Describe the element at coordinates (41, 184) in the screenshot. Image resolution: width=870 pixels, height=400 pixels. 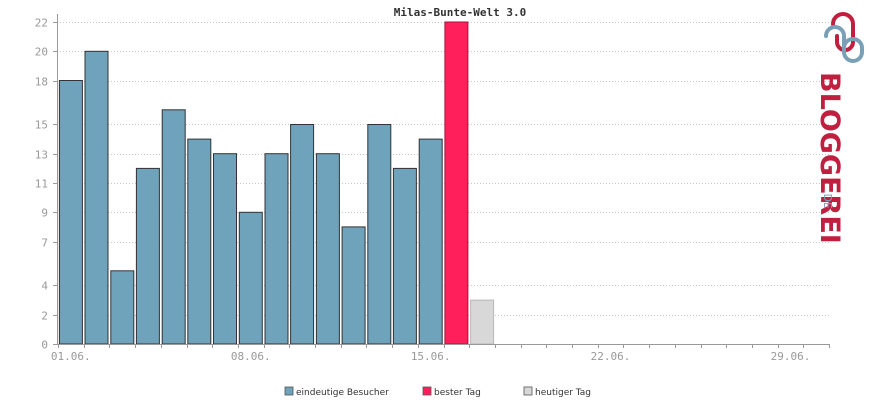
I see `y-tick-label: 11` at that location.